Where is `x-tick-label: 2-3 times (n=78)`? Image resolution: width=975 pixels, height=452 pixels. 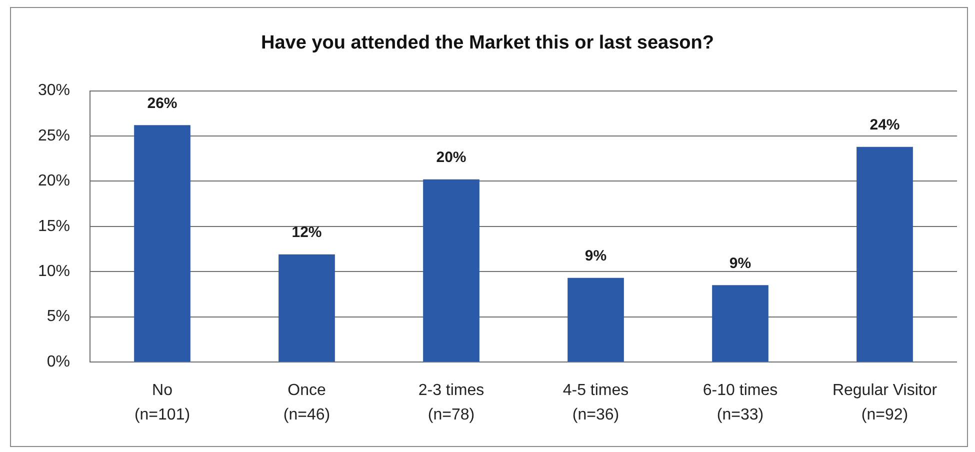
x-tick-label: 2-3 times (n=78) is located at coordinates (451, 403).